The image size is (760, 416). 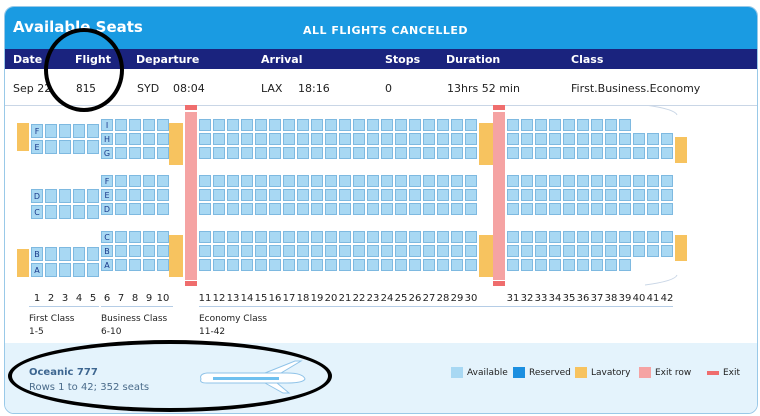 What do you see at coordinates (107, 195) in the screenshot?
I see `seat-letter: E` at bounding box center [107, 195].